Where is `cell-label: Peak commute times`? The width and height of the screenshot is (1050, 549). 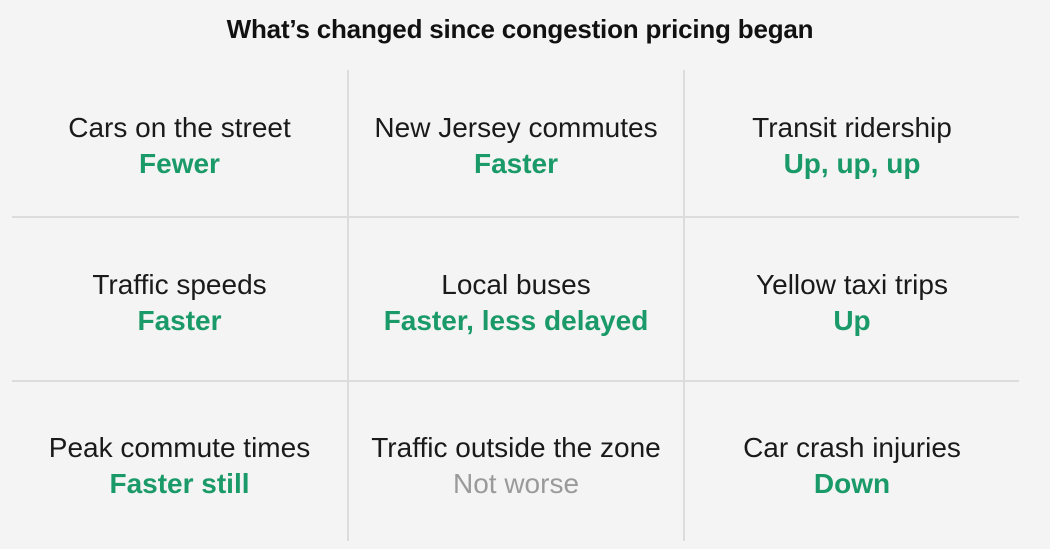 cell-label: Peak commute times is located at coordinates (179, 447).